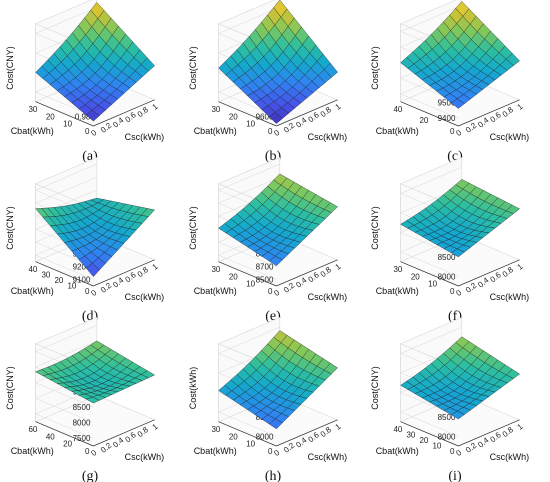 The width and height of the screenshot is (550, 482). I want to click on z-tick-label: 9100, so click(82, 280).